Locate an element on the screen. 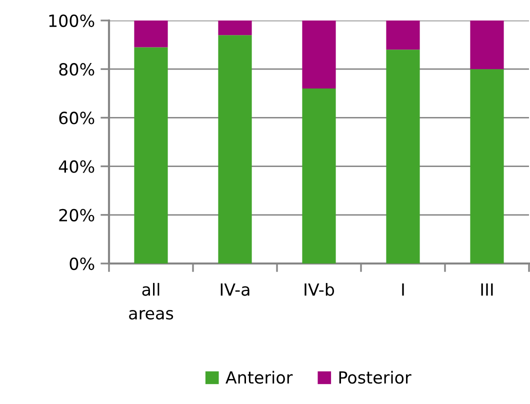  legend-label: Posterior is located at coordinates (375, 377).